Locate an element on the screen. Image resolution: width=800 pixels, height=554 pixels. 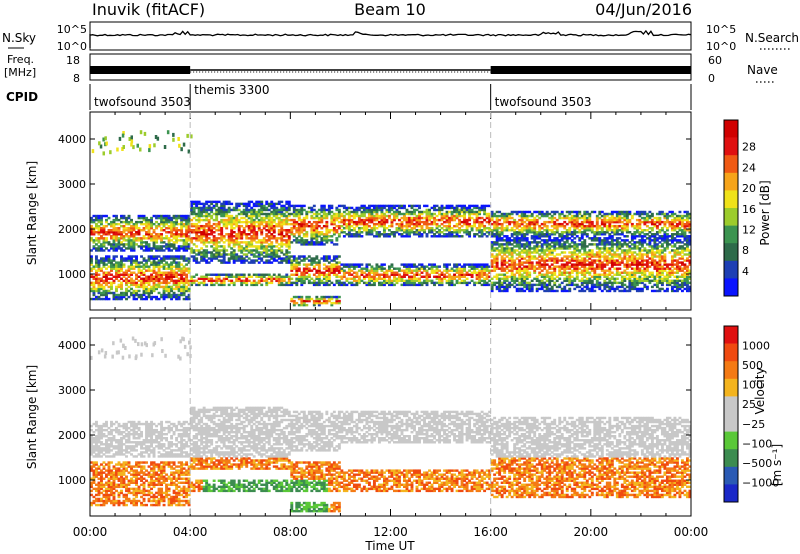
cpid-label: CPID is located at coordinates (22, 97).